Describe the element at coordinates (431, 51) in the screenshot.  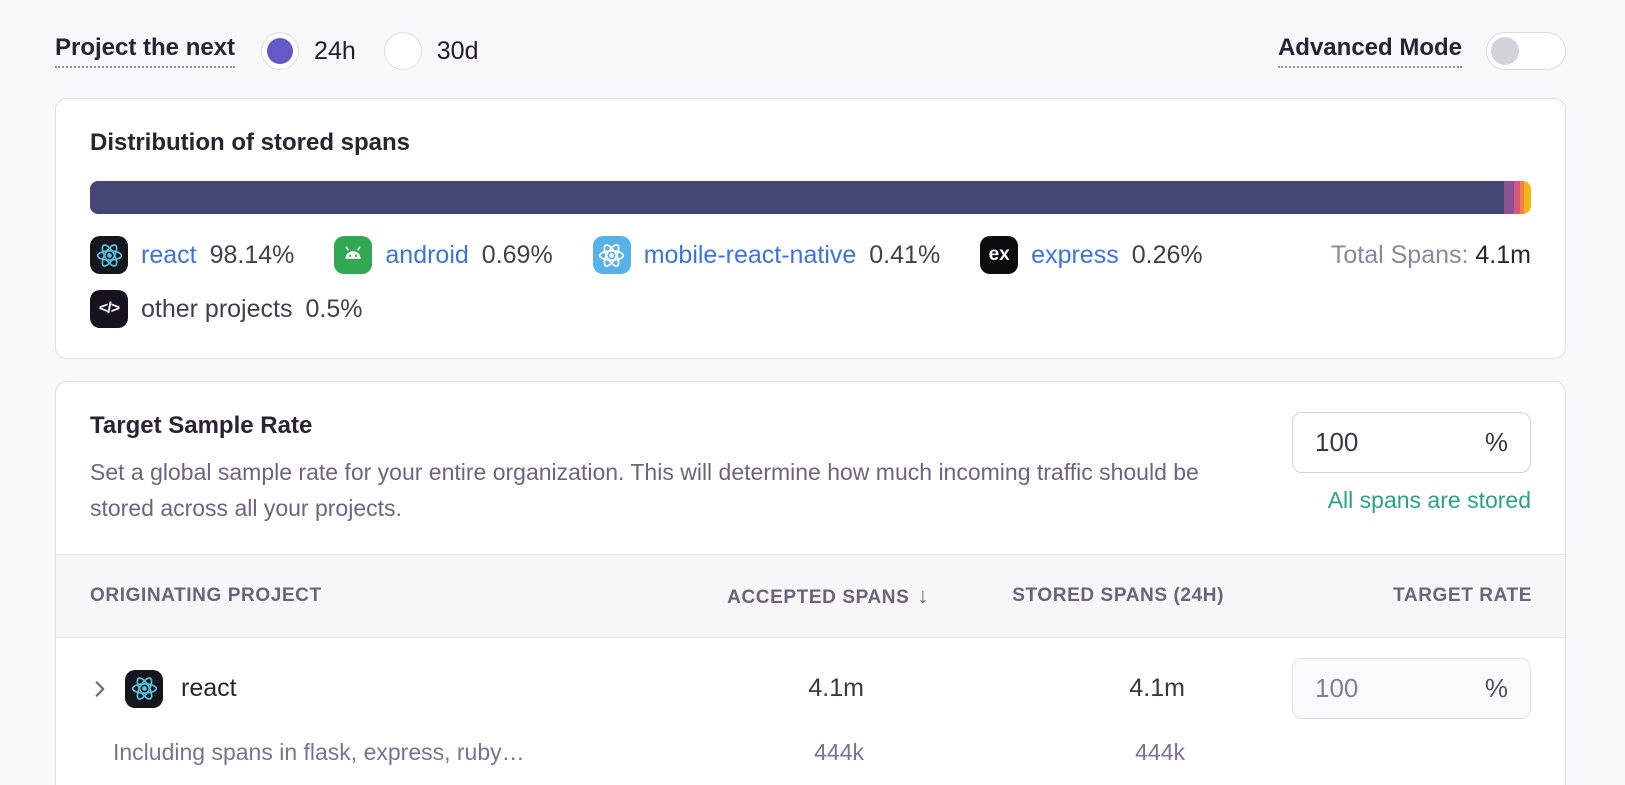
I see `period-option-30d: 30d` at that location.